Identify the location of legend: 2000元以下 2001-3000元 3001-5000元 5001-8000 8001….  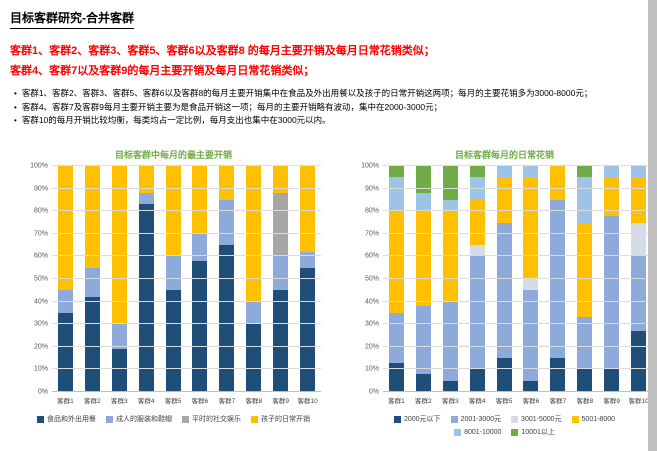
(504, 425).